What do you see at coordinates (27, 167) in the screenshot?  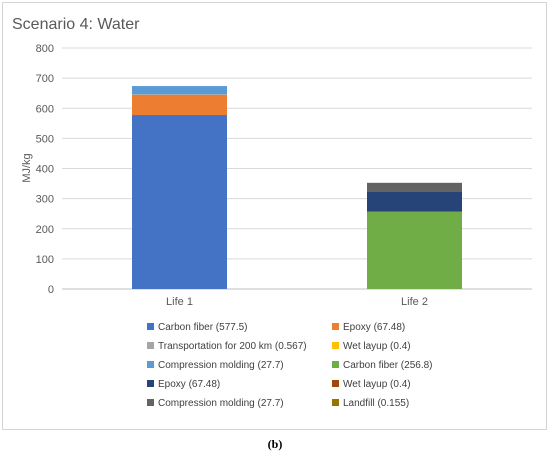 I see `y-axis-label: MJ/kg` at bounding box center [27, 167].